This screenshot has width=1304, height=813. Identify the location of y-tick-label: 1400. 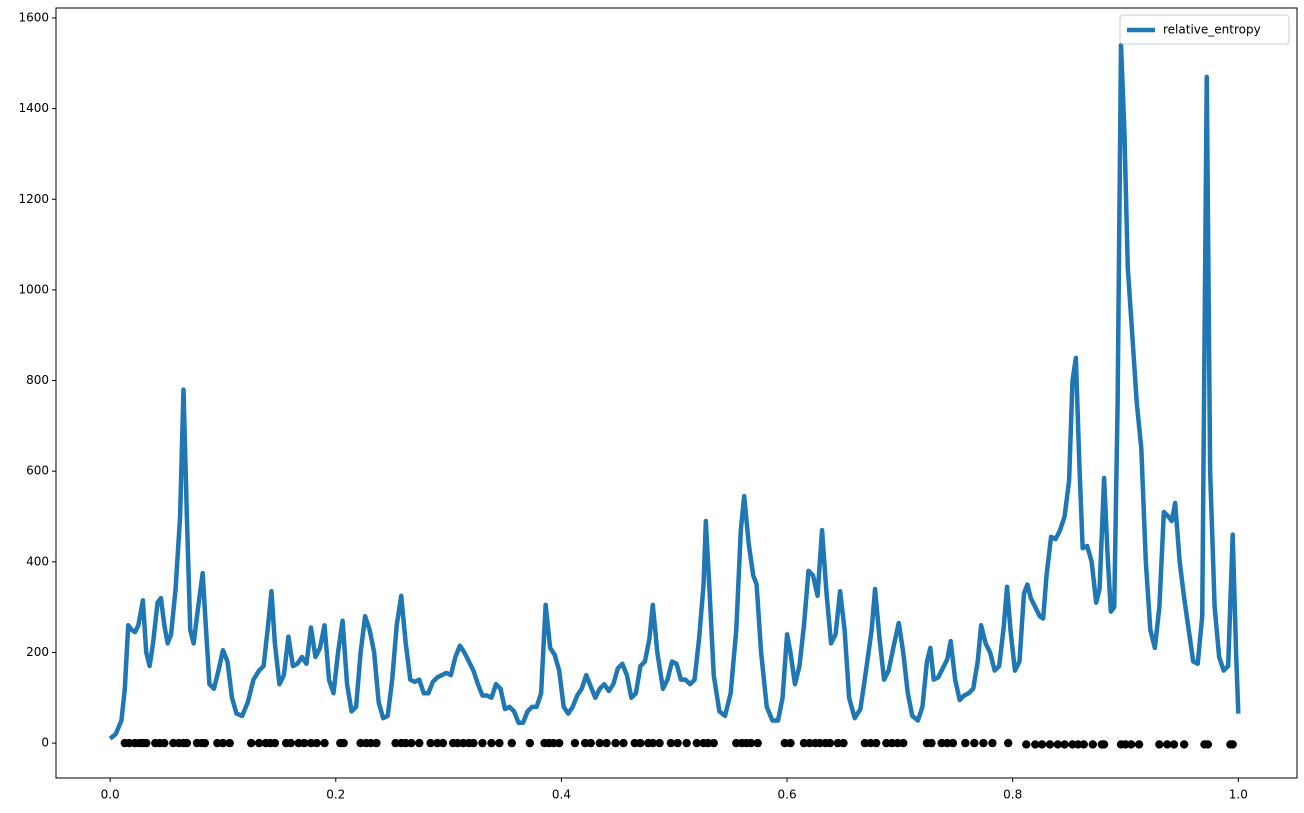
(33, 108).